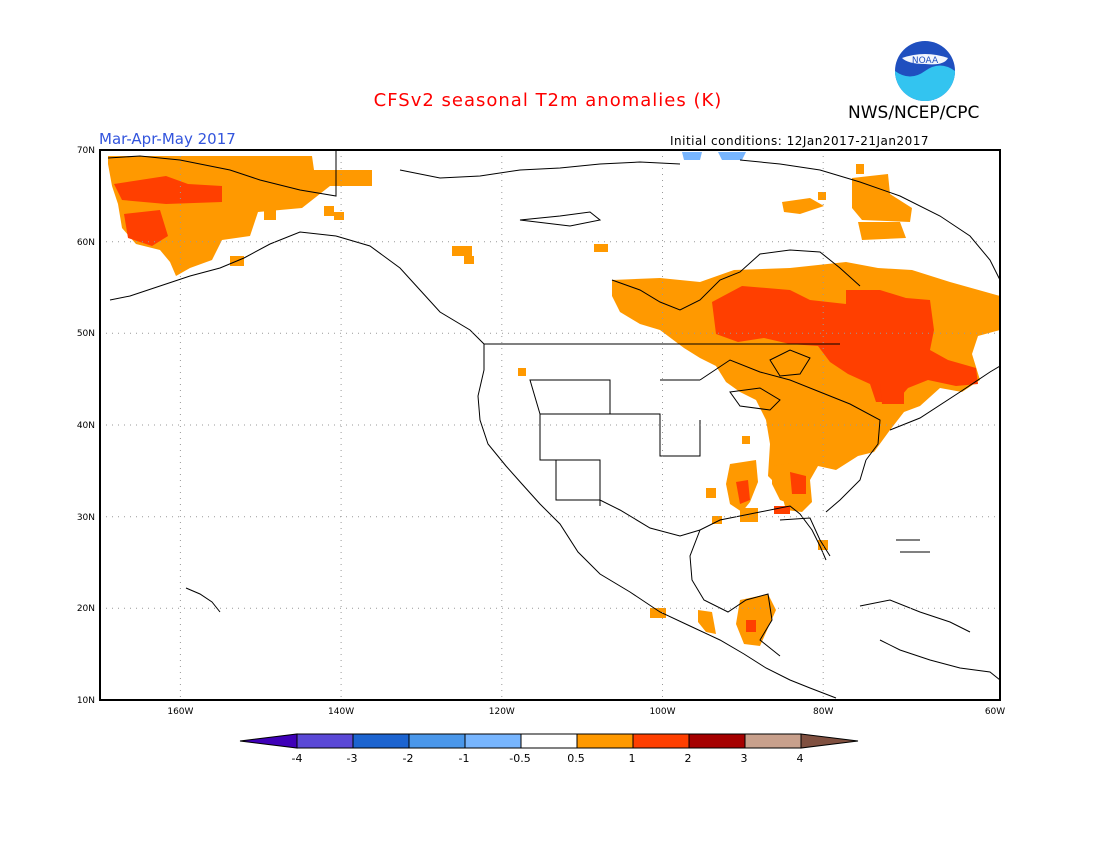 The height and width of the screenshot is (850, 1100). I want to click on colorbar-labels: -4 -3 -2 -1 -0.5 0.5 1 2 3 4, so click(548, 758).